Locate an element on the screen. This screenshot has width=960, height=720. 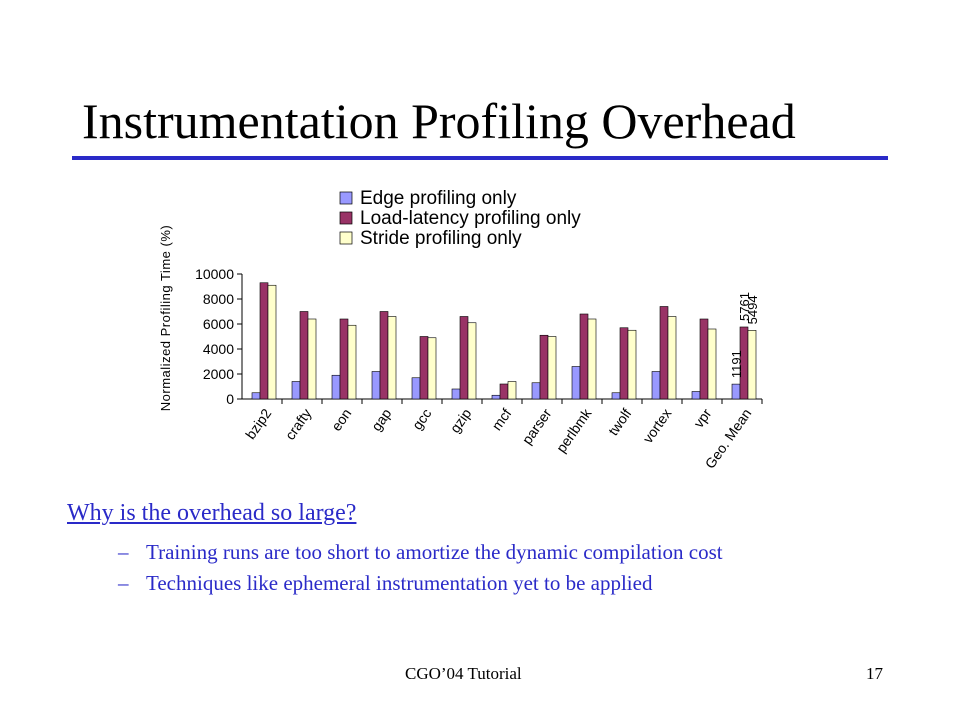
x-tick-label: perlbmk is located at coordinates (574, 430).